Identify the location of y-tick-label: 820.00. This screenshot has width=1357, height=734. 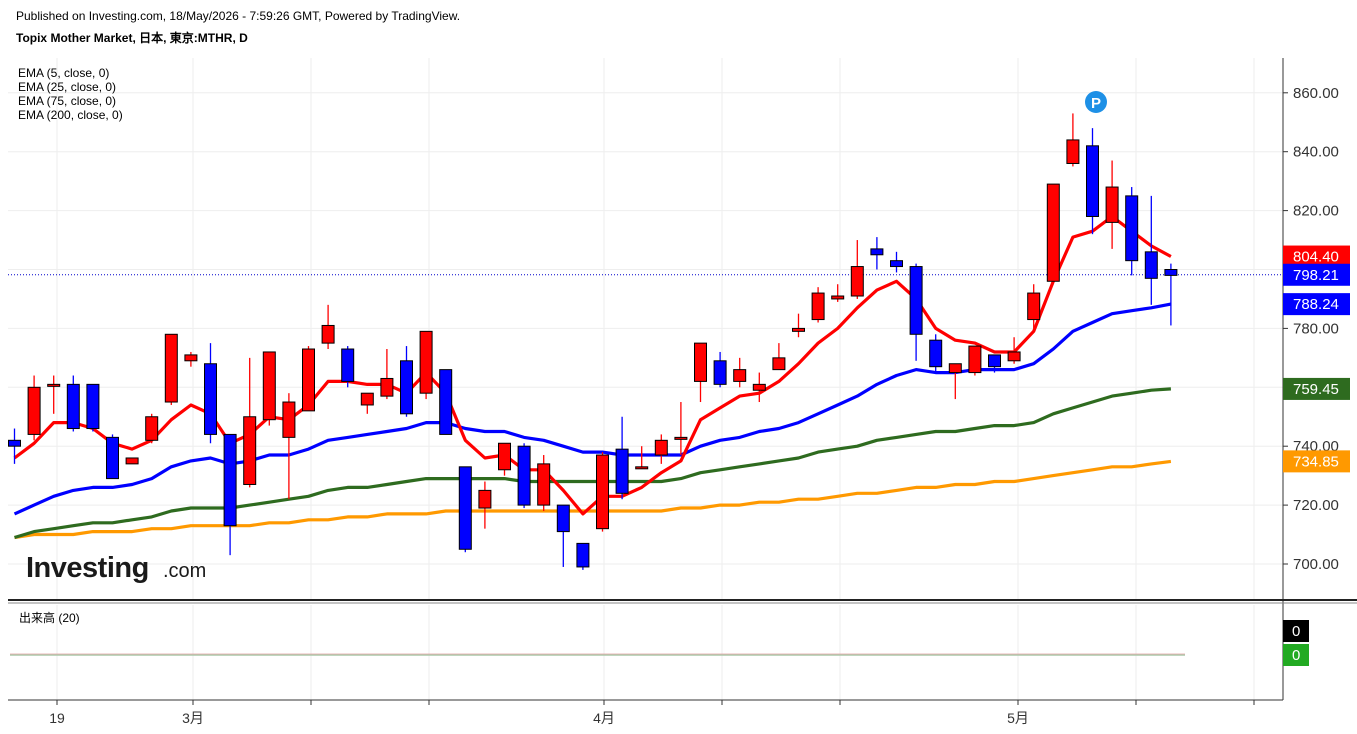
(1316, 211).